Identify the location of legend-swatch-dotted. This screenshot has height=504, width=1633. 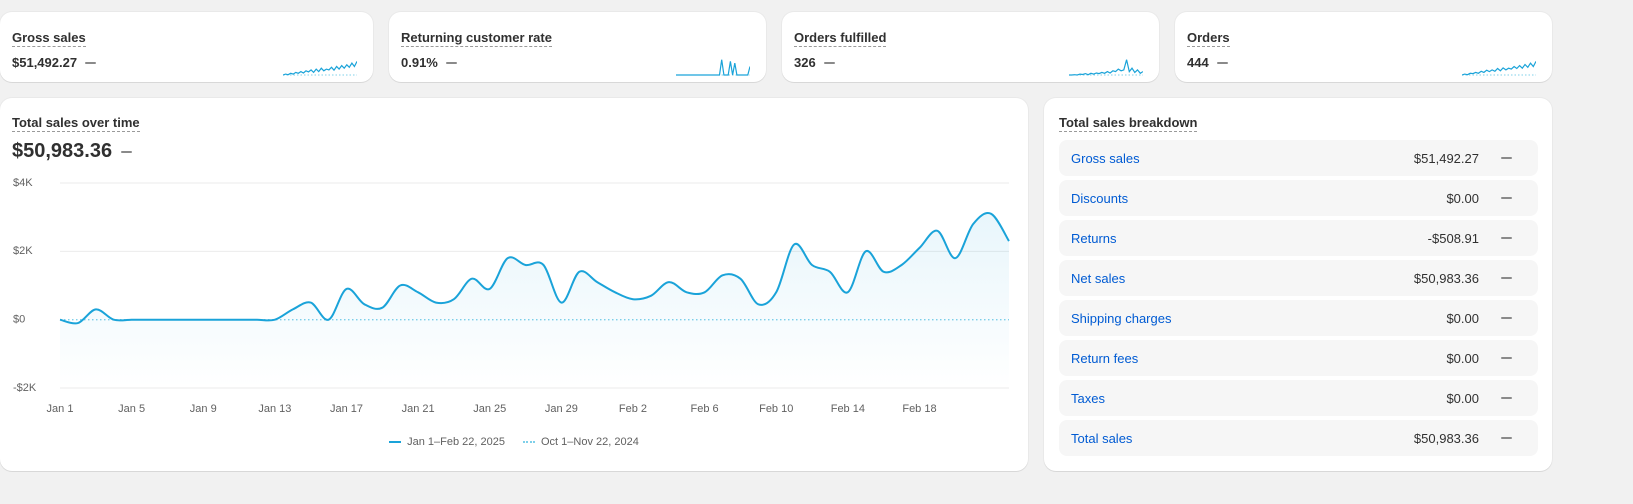
(529, 442).